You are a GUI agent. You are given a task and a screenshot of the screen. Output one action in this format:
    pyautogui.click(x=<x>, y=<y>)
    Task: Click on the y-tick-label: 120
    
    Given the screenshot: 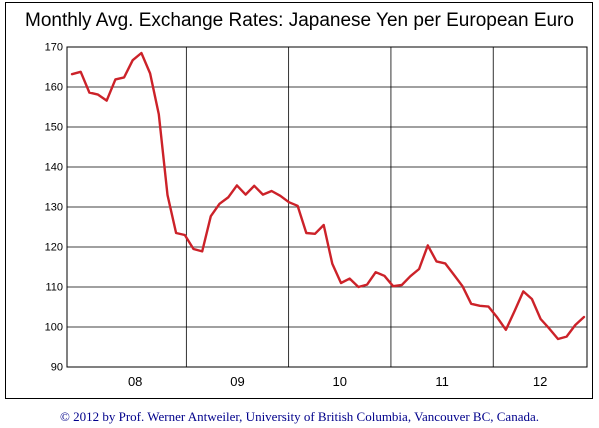 What is the action you would take?
    pyautogui.click(x=54, y=248)
    